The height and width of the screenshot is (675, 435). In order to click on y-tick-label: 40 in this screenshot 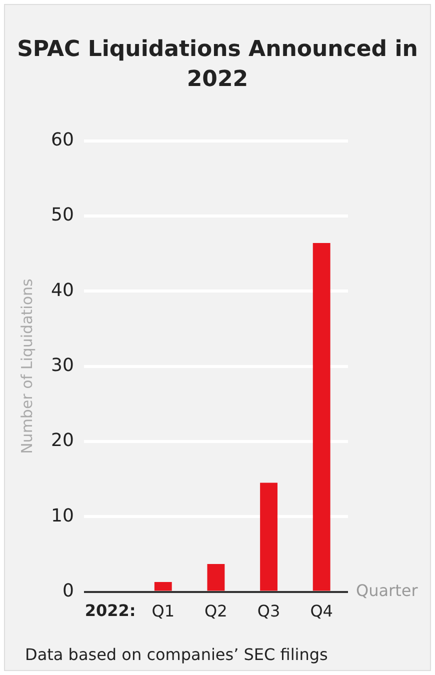, I will do `click(62, 290)`.